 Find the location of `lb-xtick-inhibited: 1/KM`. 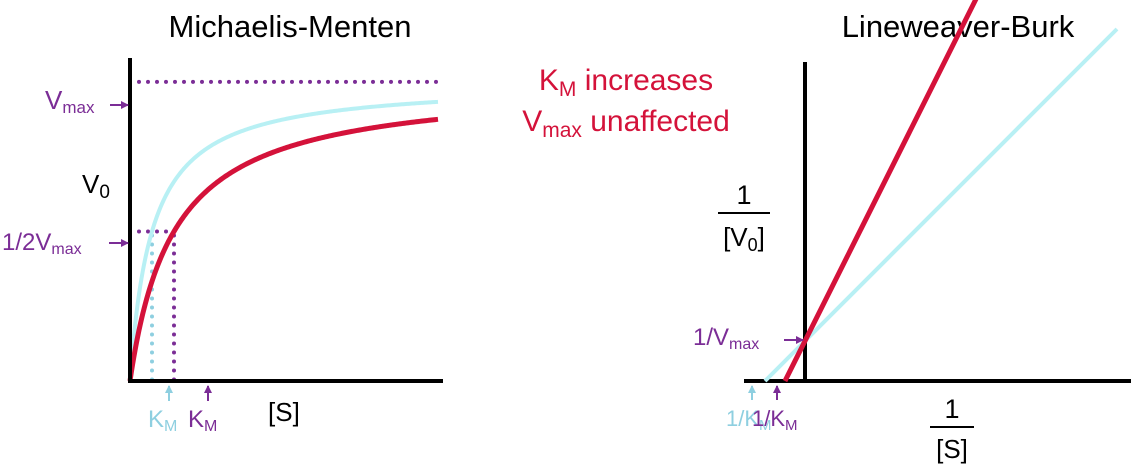

lb-xtick-inhibited: 1/KM is located at coordinates (775, 409).